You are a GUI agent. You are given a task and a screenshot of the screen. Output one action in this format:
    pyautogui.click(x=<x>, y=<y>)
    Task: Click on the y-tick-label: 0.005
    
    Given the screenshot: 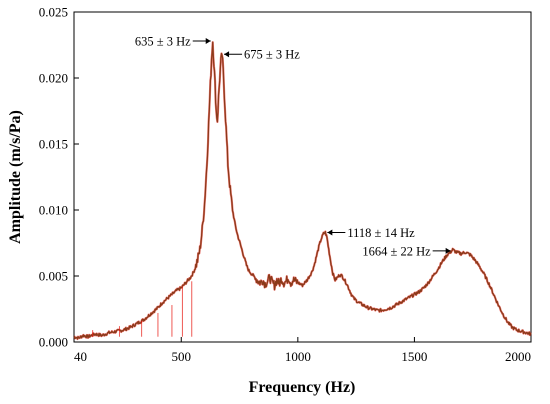 What is the action you would take?
    pyautogui.click(x=53, y=276)
    